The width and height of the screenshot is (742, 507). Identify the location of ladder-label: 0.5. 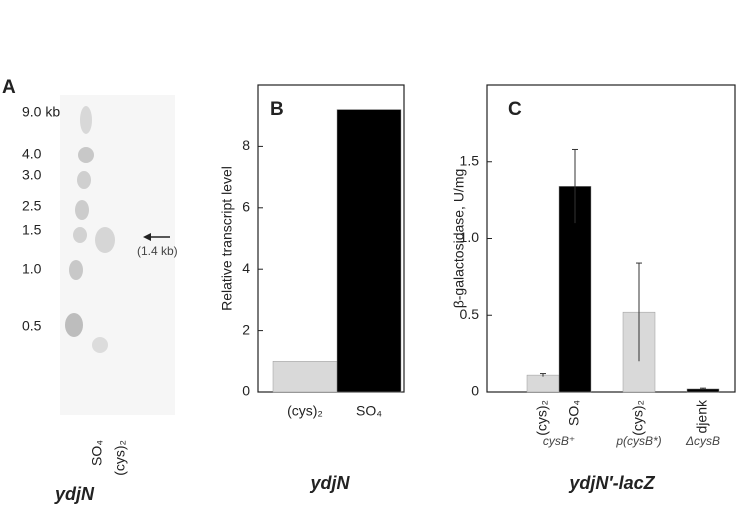
(32, 326).